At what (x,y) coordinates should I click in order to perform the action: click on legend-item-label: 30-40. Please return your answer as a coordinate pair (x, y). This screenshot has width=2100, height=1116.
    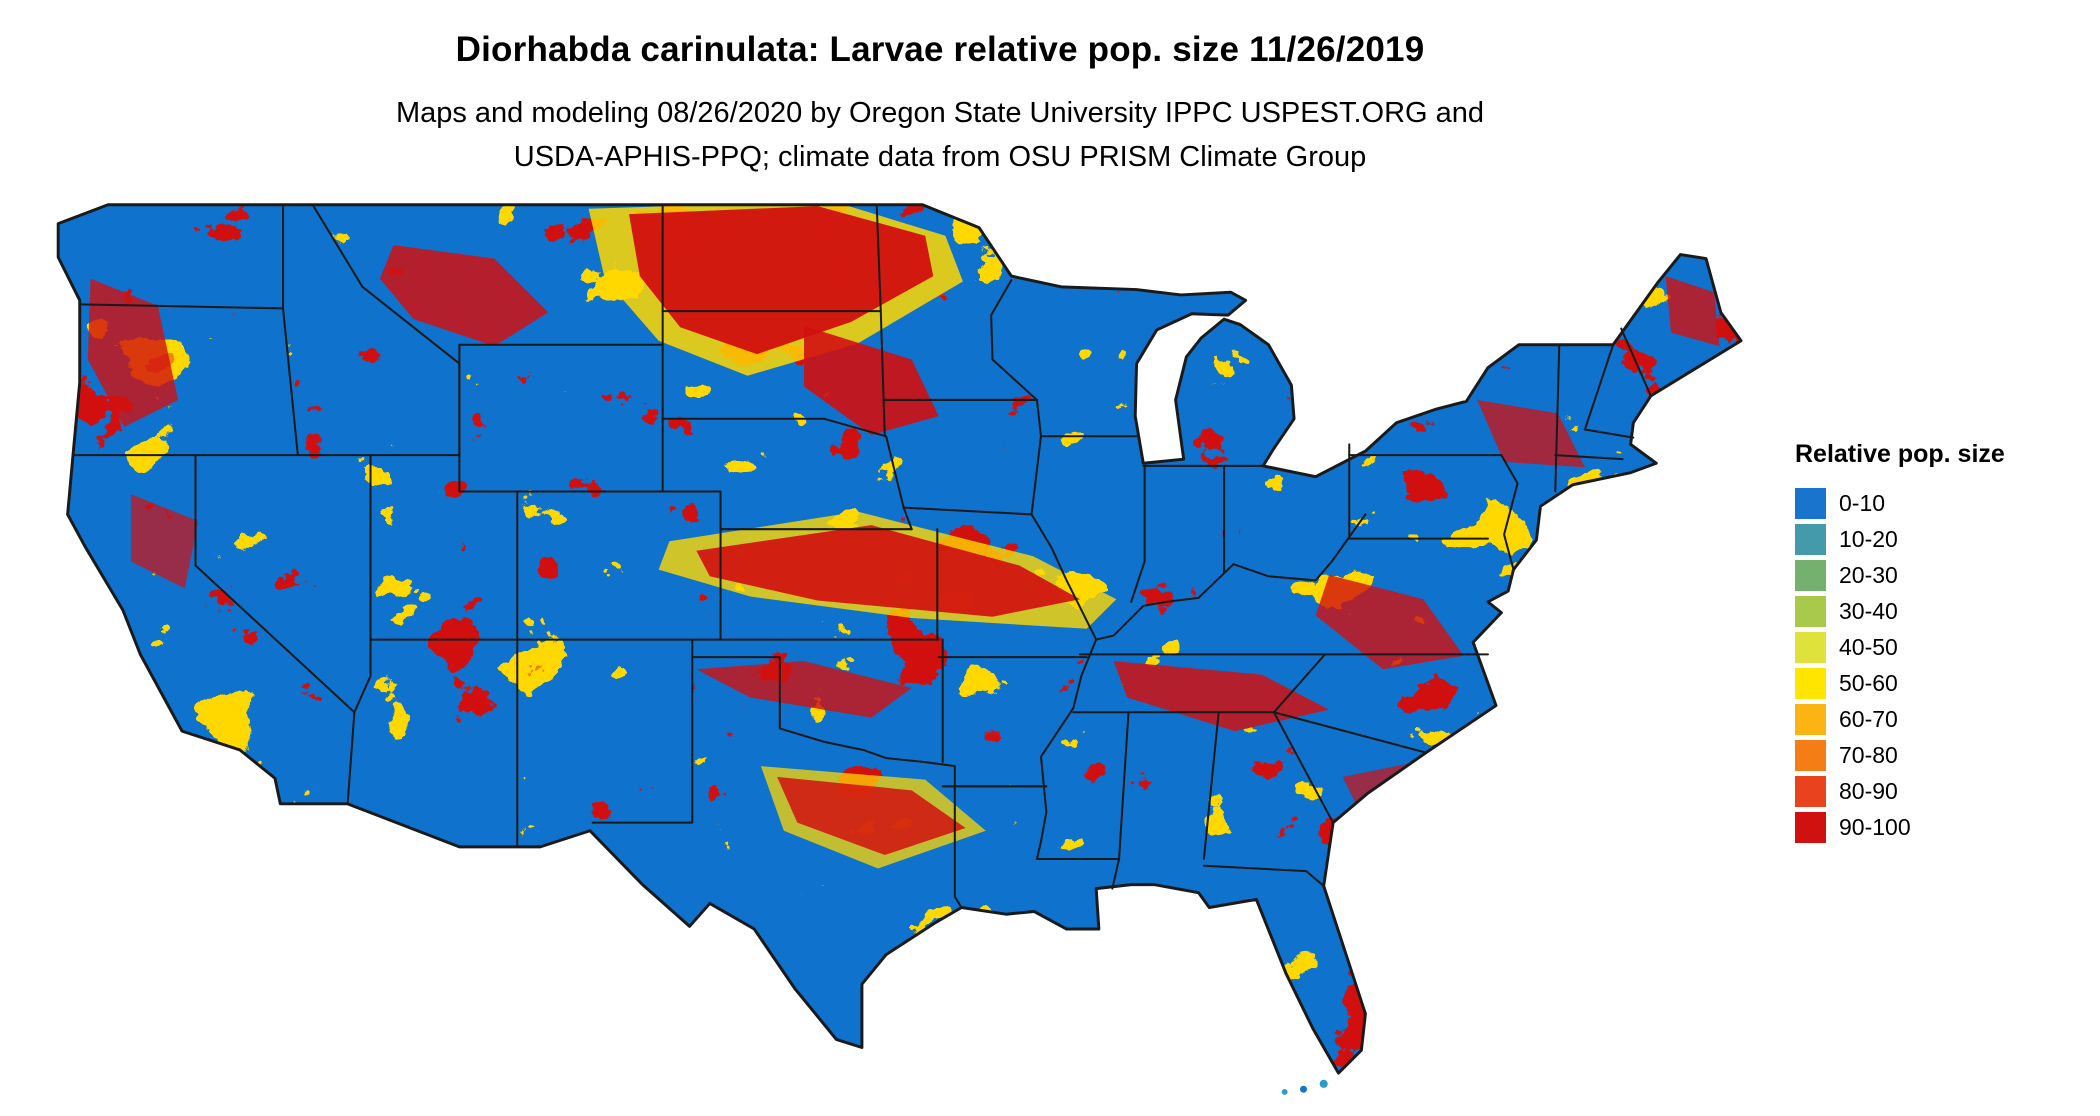
    Looking at the image, I should click on (1868, 610).